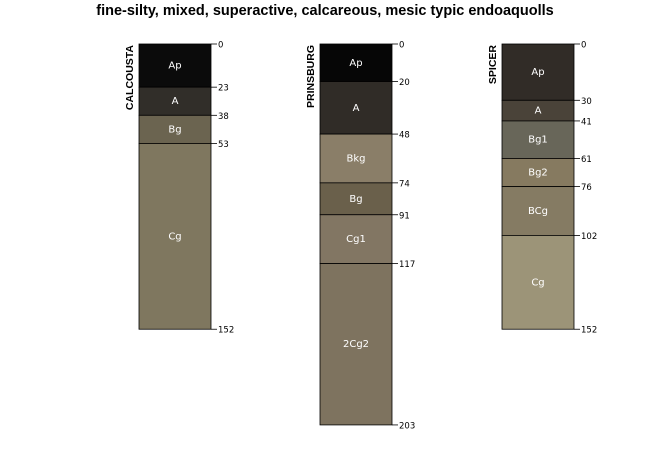 This screenshot has width=650, height=450. What do you see at coordinates (586, 102) in the screenshot?
I see `depth-label: 30` at bounding box center [586, 102].